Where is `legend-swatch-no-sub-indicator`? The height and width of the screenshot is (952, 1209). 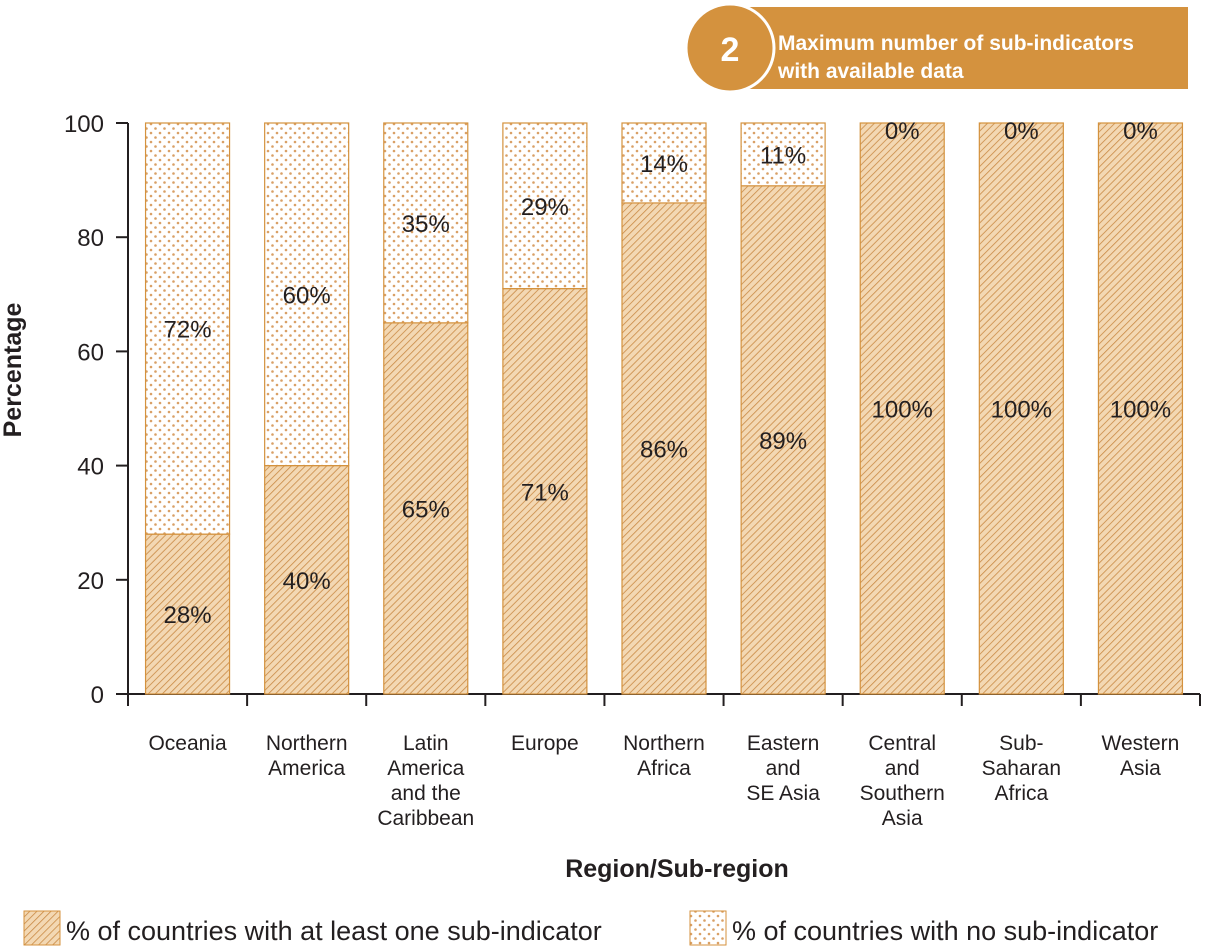
legend-swatch-no-sub-indicator is located at coordinates (708, 928).